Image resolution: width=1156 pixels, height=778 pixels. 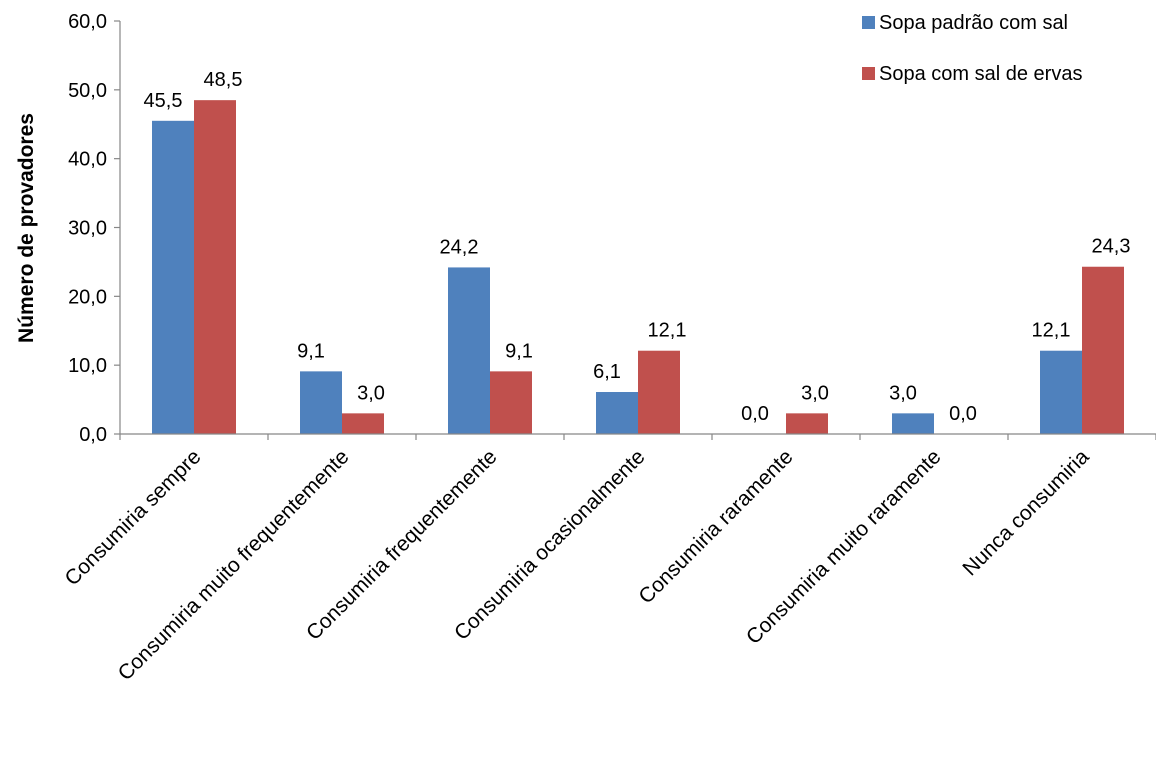 What do you see at coordinates (163, 101) in the screenshot?
I see `bar-value-label: 45,5` at bounding box center [163, 101].